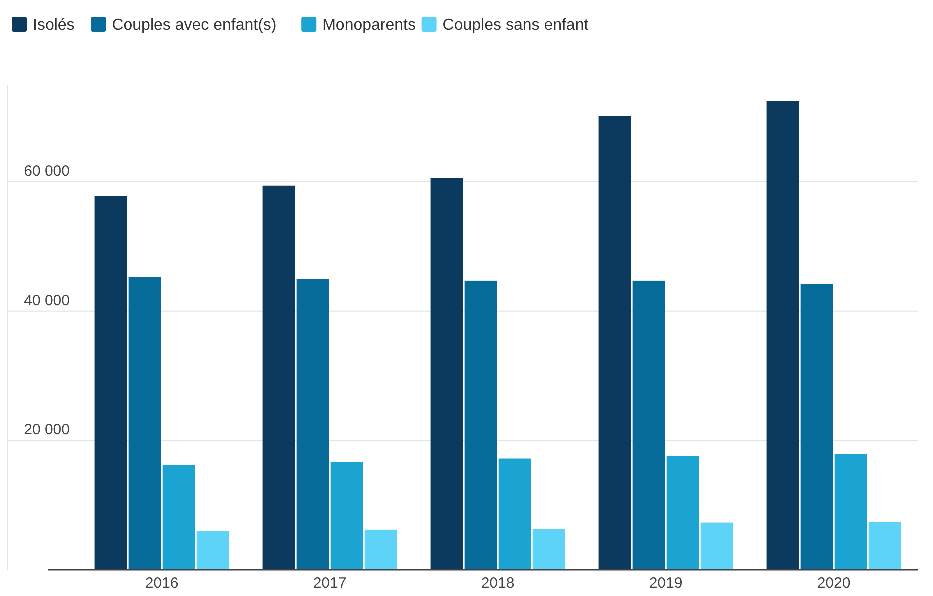 This screenshot has height=596, width=933. I want to click on x-tick-label: 2018, so click(498, 583).